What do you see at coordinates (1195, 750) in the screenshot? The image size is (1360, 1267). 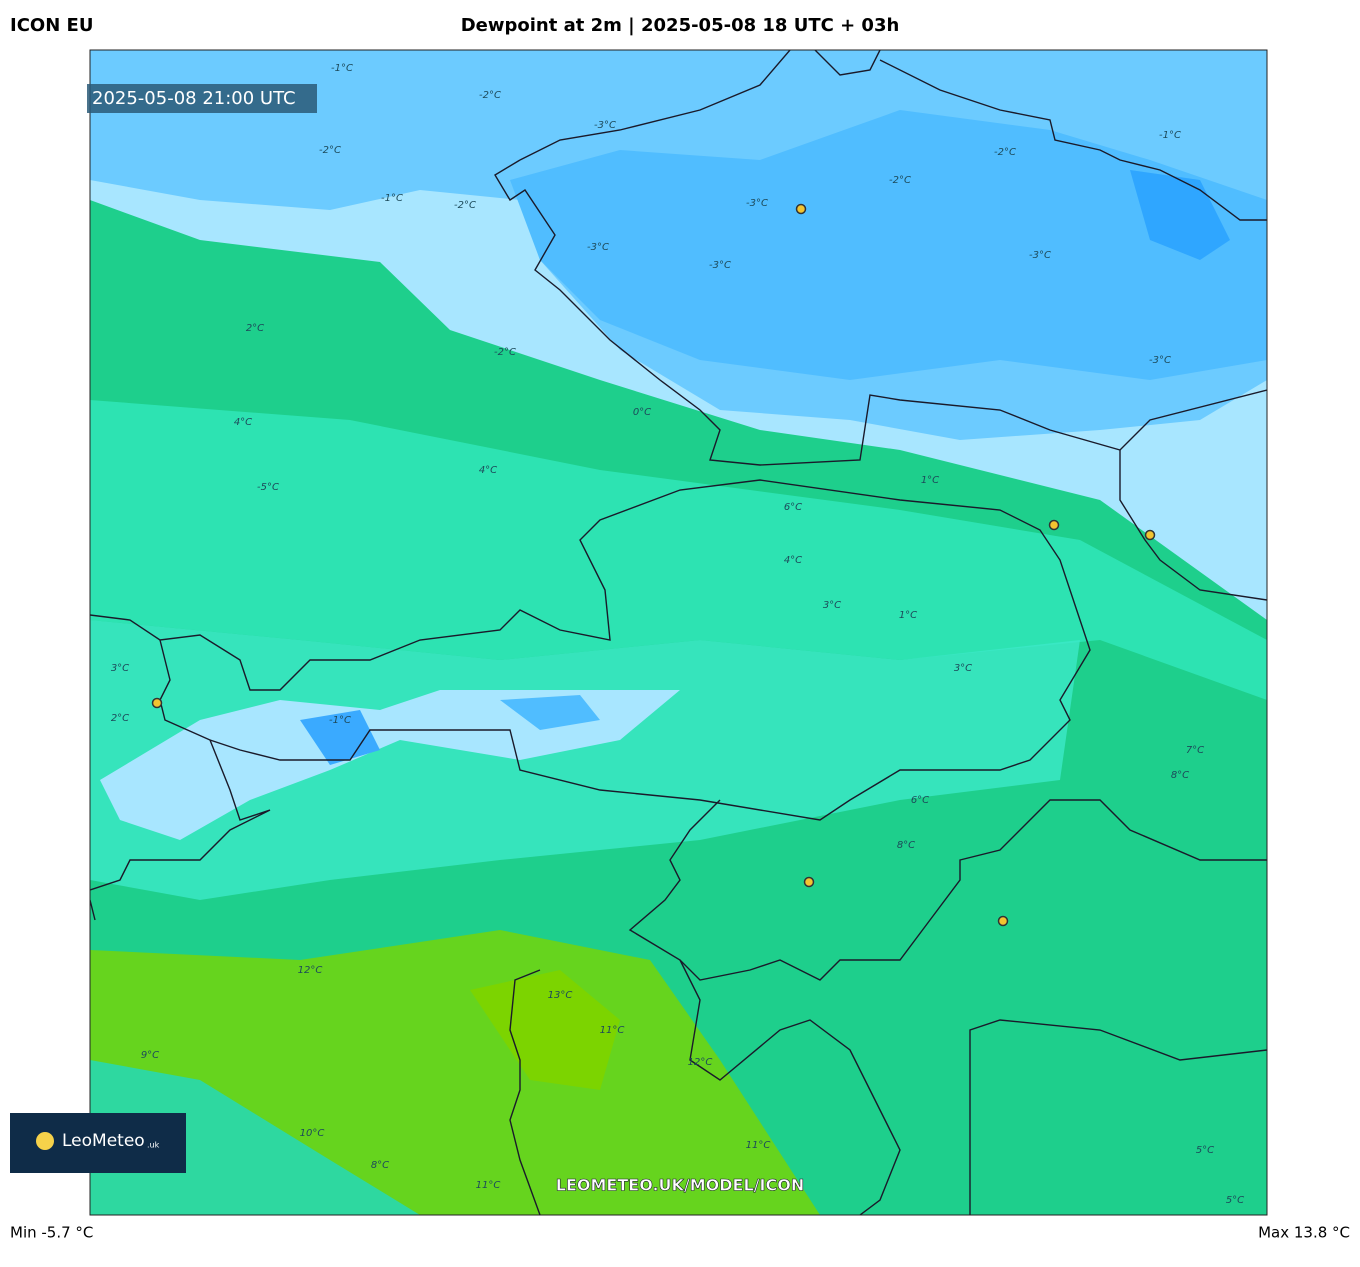 I see `contour-label: 7°C` at bounding box center [1195, 750].